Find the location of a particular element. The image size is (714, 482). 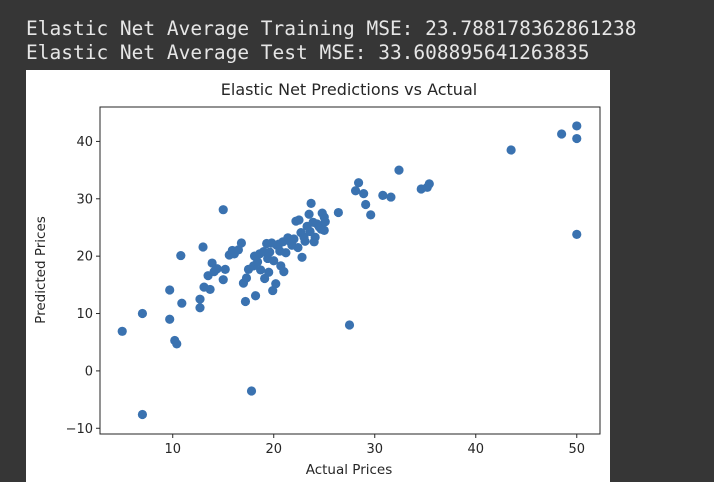

y-tick-label: 10 is located at coordinates (84, 314).